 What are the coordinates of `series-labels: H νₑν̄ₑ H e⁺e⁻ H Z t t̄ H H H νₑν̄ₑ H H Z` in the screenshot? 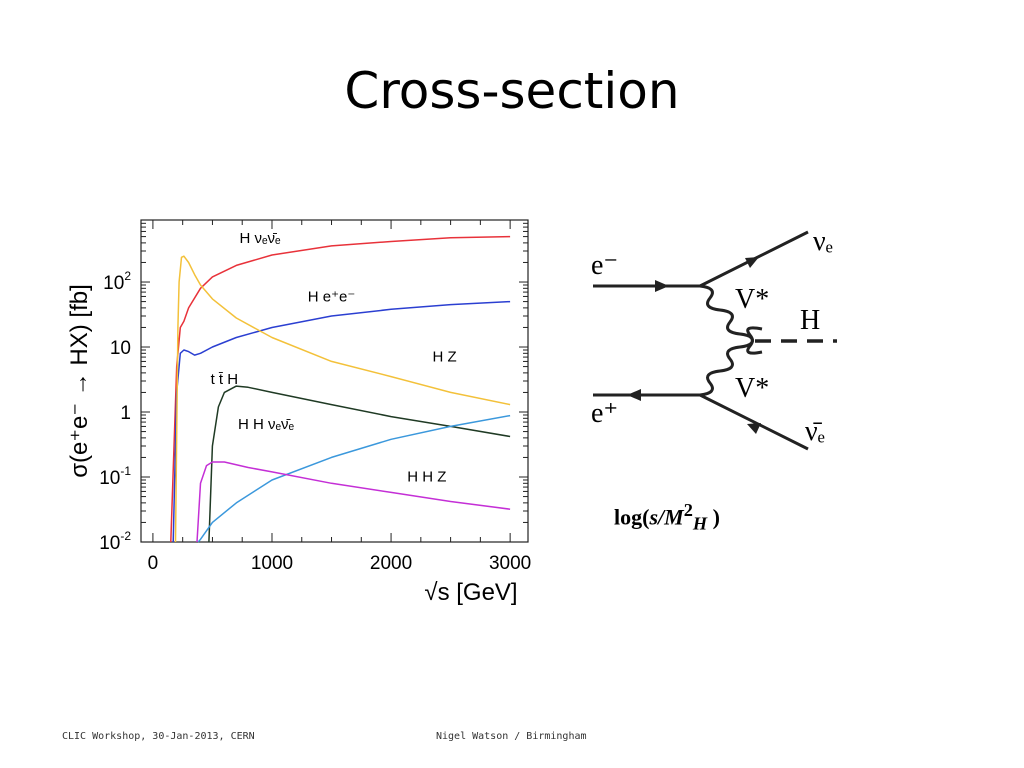 It's located at (334, 358).